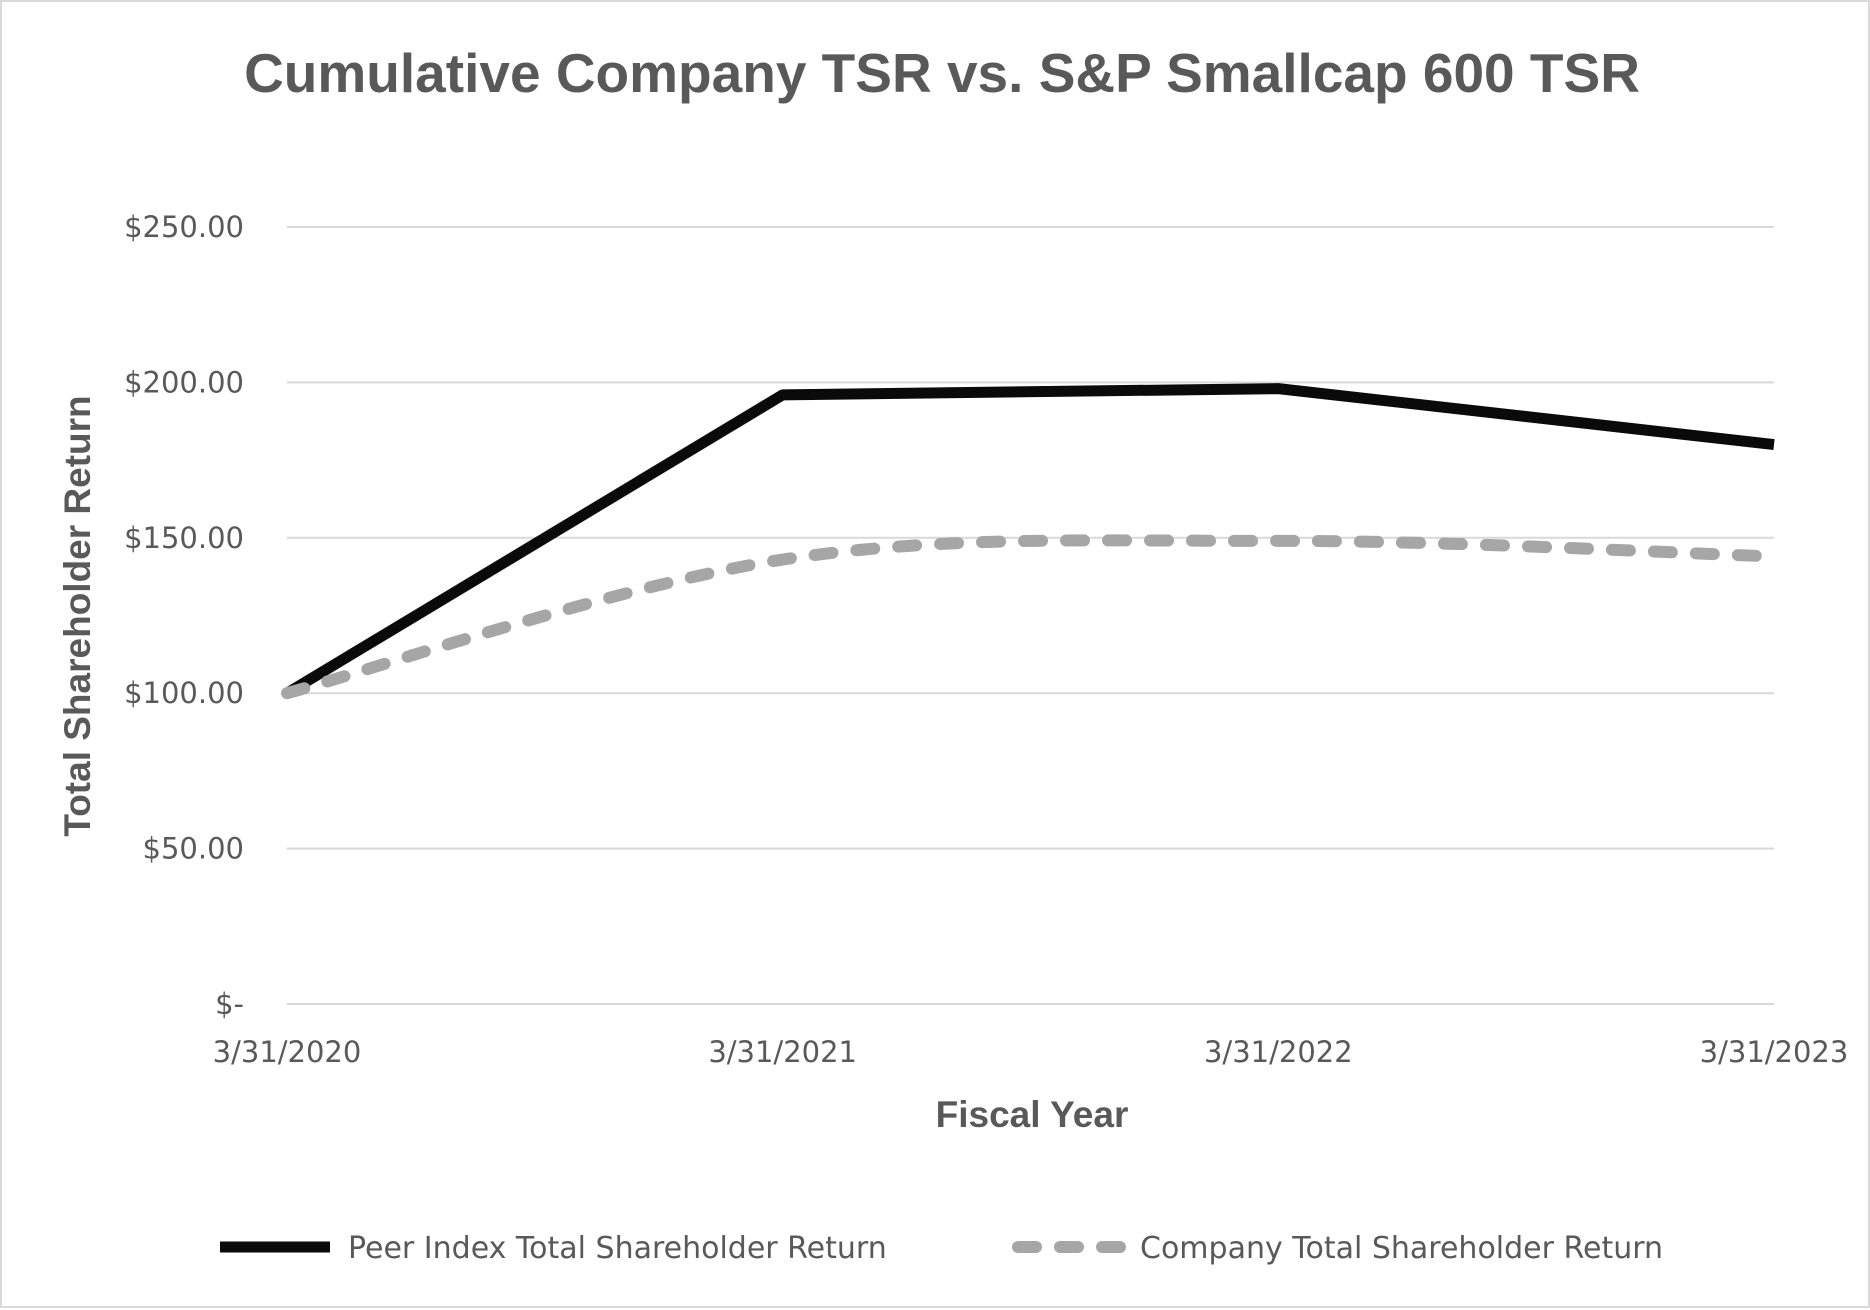 This screenshot has height=1310, width=1870. Describe the element at coordinates (184, 538) in the screenshot. I see `y-tick-label: $150.00` at that location.